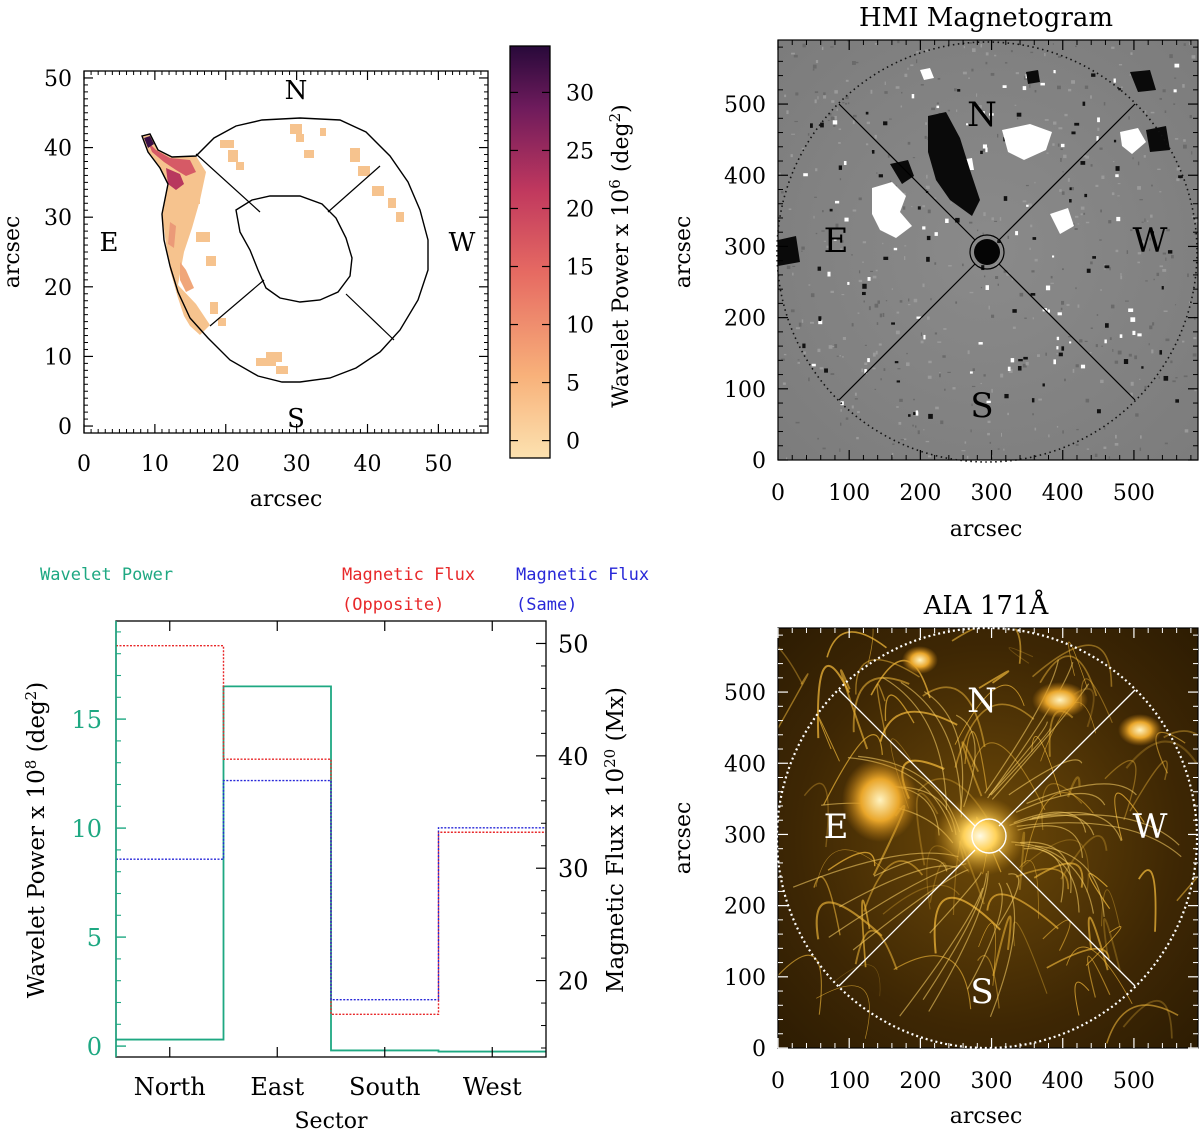  I want to click on hmi-frame, so click(988, 250).